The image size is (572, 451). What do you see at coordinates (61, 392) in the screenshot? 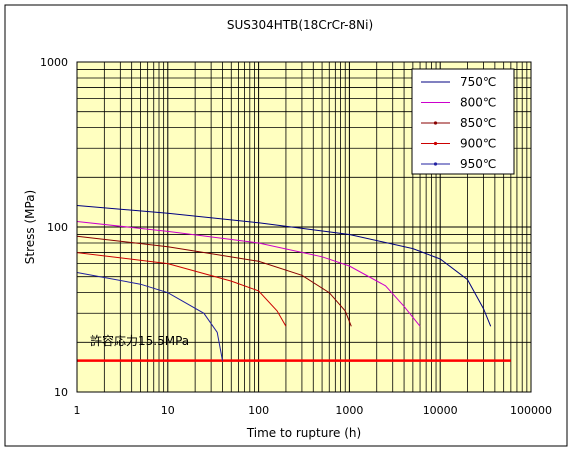
I see `y-tick-label: 10` at bounding box center [61, 392].